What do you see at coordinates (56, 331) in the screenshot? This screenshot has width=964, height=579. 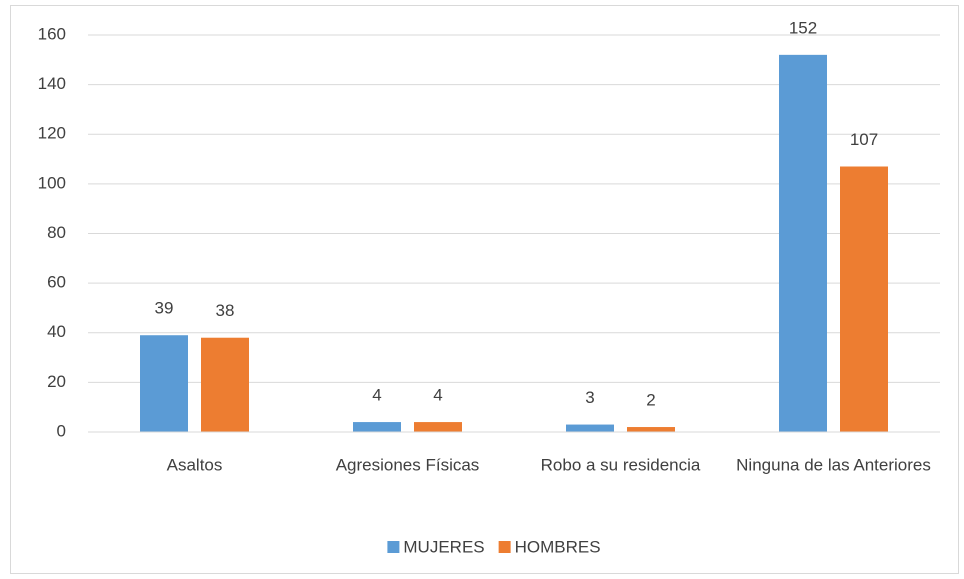 I see `y-tick-label: 40` at bounding box center [56, 331].